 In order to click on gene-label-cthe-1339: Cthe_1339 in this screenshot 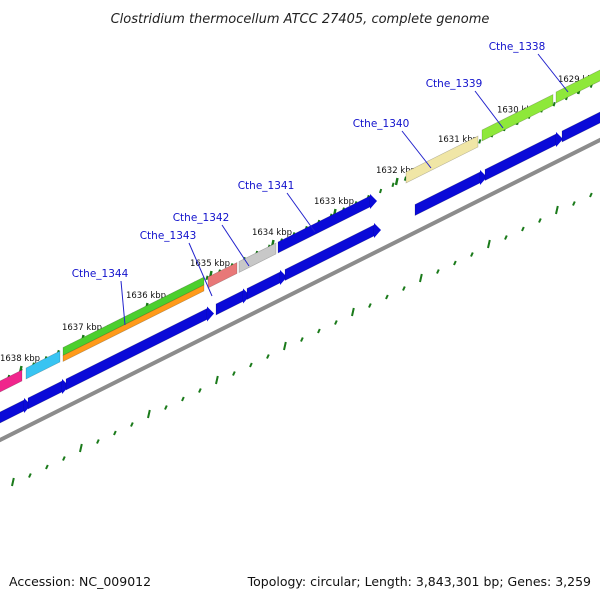, I will do `click(454, 84)`.